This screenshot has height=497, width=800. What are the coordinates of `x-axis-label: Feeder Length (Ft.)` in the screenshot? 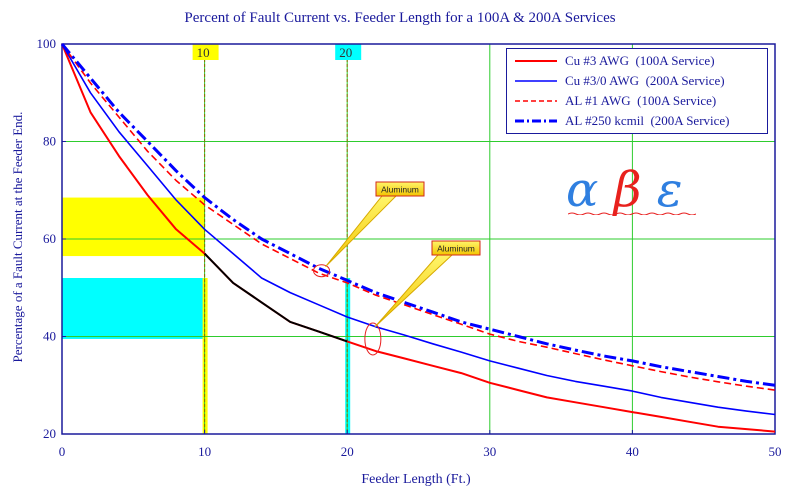 It's located at (416, 479).